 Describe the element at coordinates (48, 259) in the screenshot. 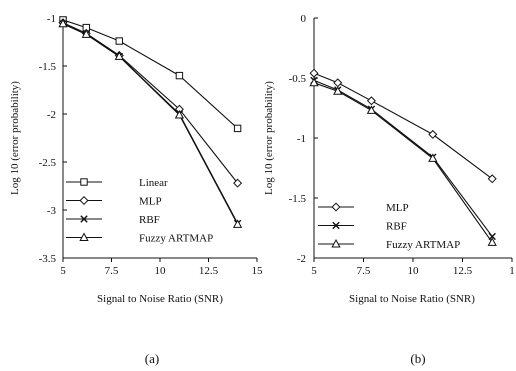

I see `y-tick-label: -3.5` at that location.